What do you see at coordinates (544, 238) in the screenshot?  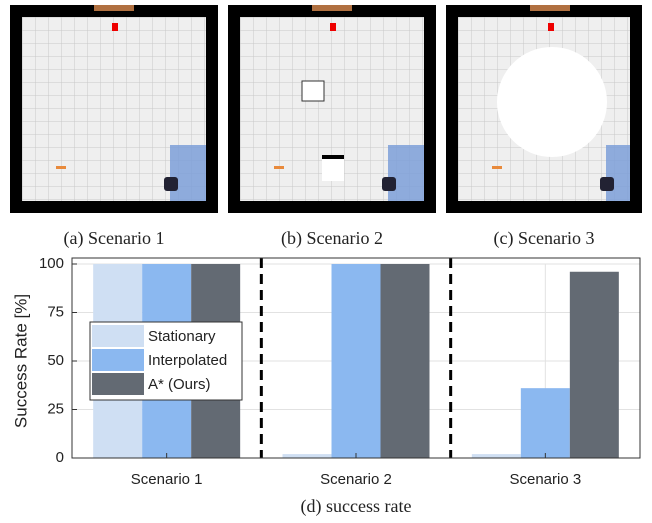 I see `panel-caption: (c) Scenario 3` at bounding box center [544, 238].